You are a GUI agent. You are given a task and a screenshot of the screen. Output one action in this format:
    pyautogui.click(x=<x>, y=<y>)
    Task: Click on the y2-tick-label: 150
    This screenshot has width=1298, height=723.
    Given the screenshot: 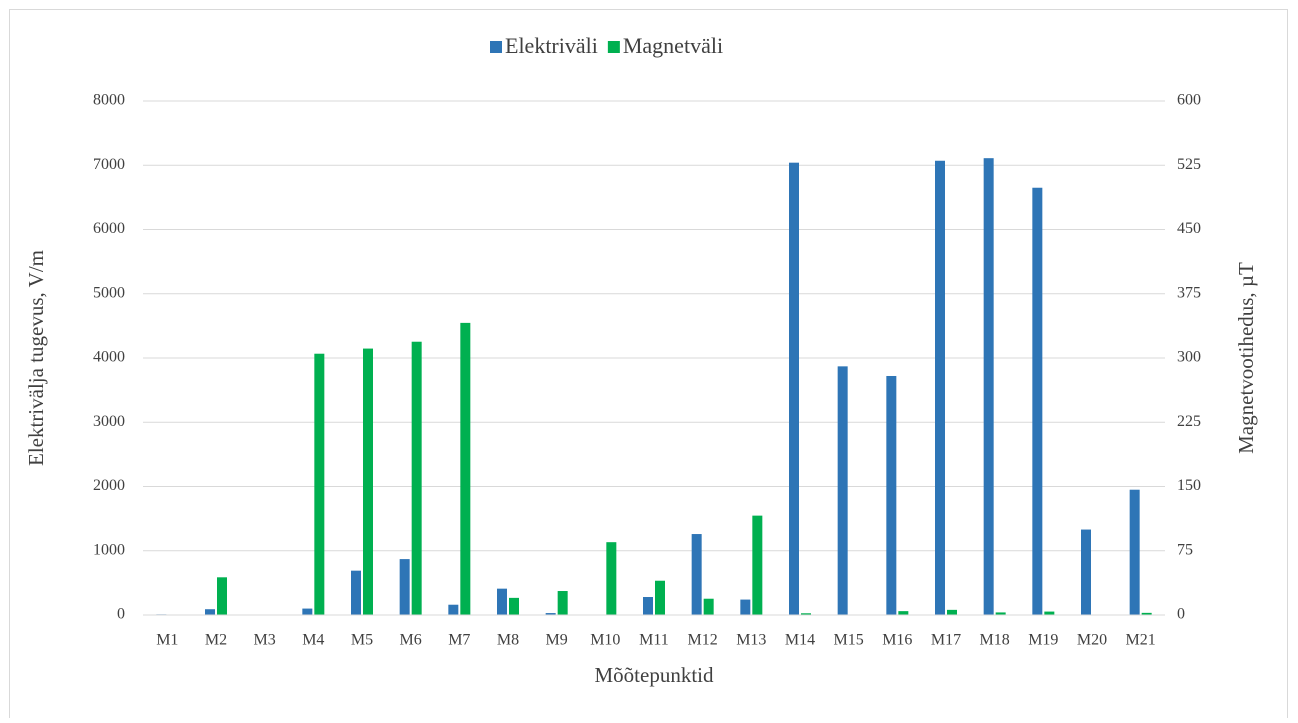 What is the action you would take?
    pyautogui.click(x=1189, y=485)
    